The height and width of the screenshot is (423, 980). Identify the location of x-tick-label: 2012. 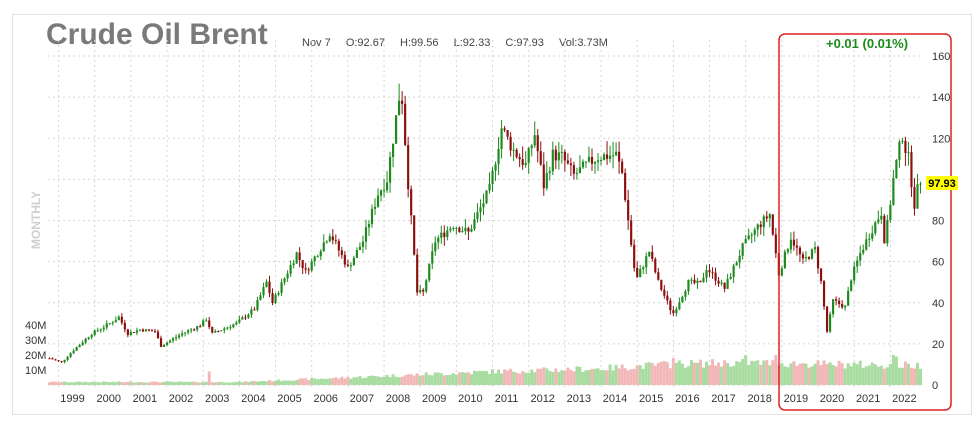
(542, 399).